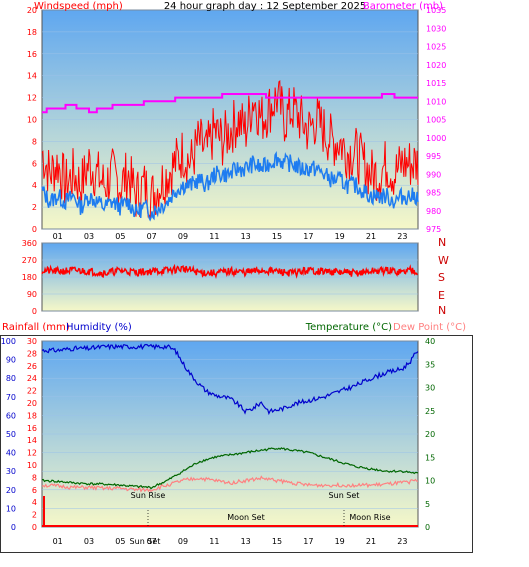 This screenshot has width=529, height=567. Describe the element at coordinates (436, 83) in the screenshot. I see `barometer-tick-label: 1015` at that location.